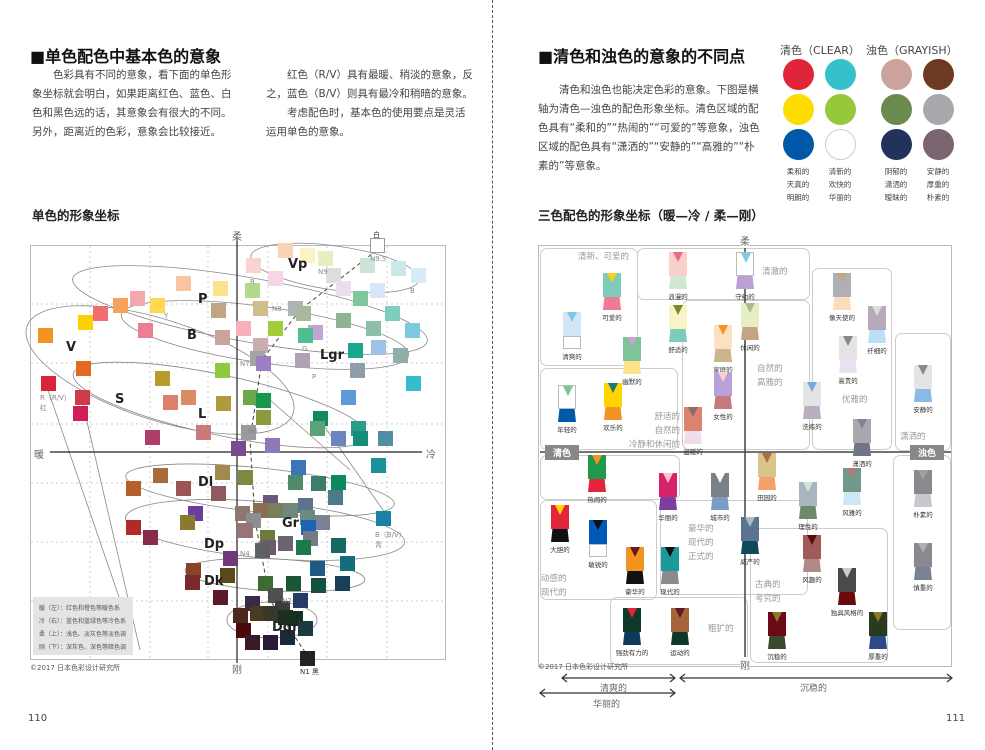  Describe the element at coordinates (604, 257) in the screenshot. I see `region-text: 清新、可爱的` at that location.